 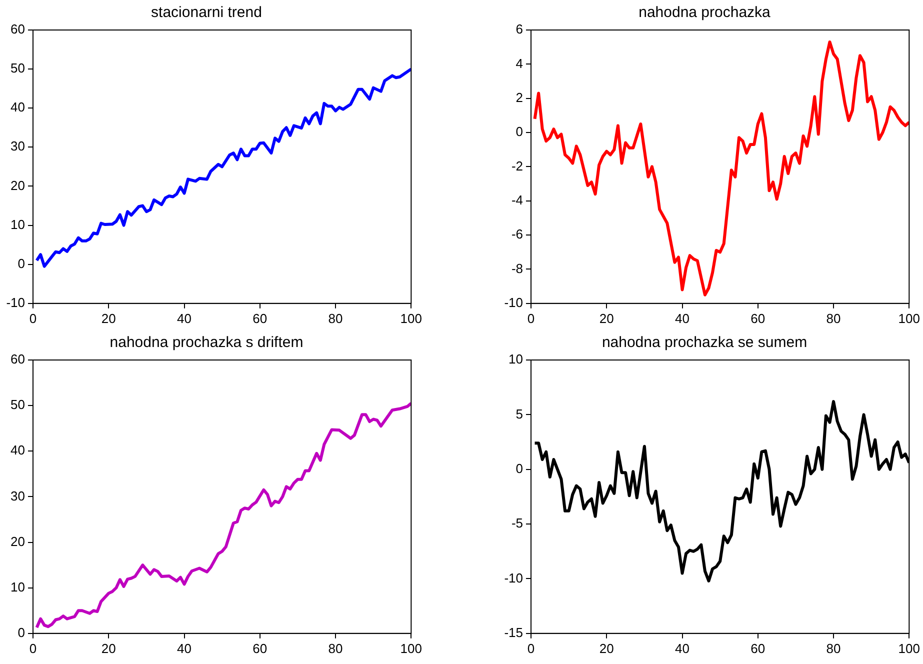 What do you see at coordinates (517, 234) in the screenshot?
I see `y-tick-label: -6` at bounding box center [517, 234].